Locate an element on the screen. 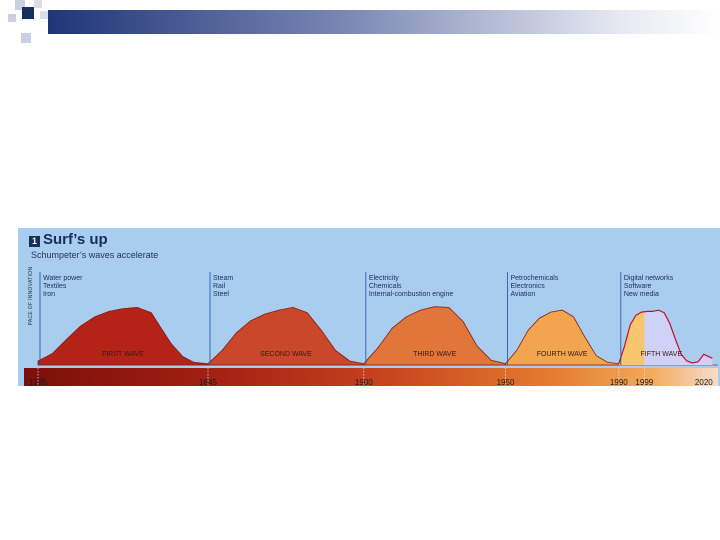  timeline-tick-label: 1999 is located at coordinates (644, 382).